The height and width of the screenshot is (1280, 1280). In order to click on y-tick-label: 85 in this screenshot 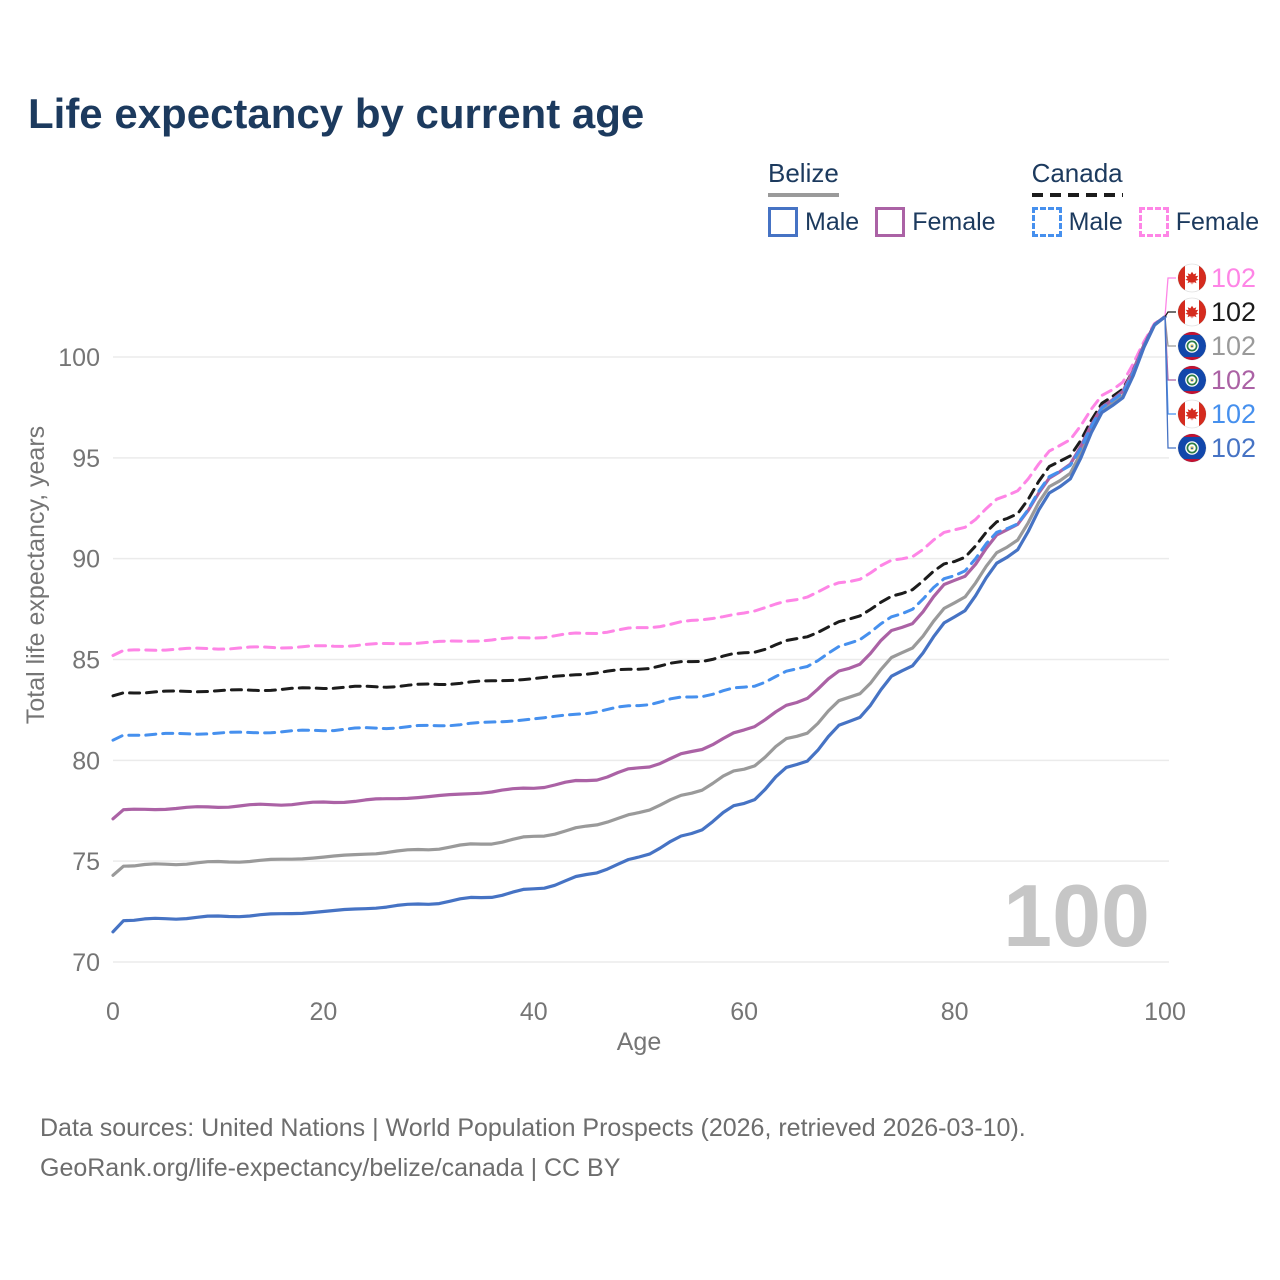, I will do `click(86, 661)`.